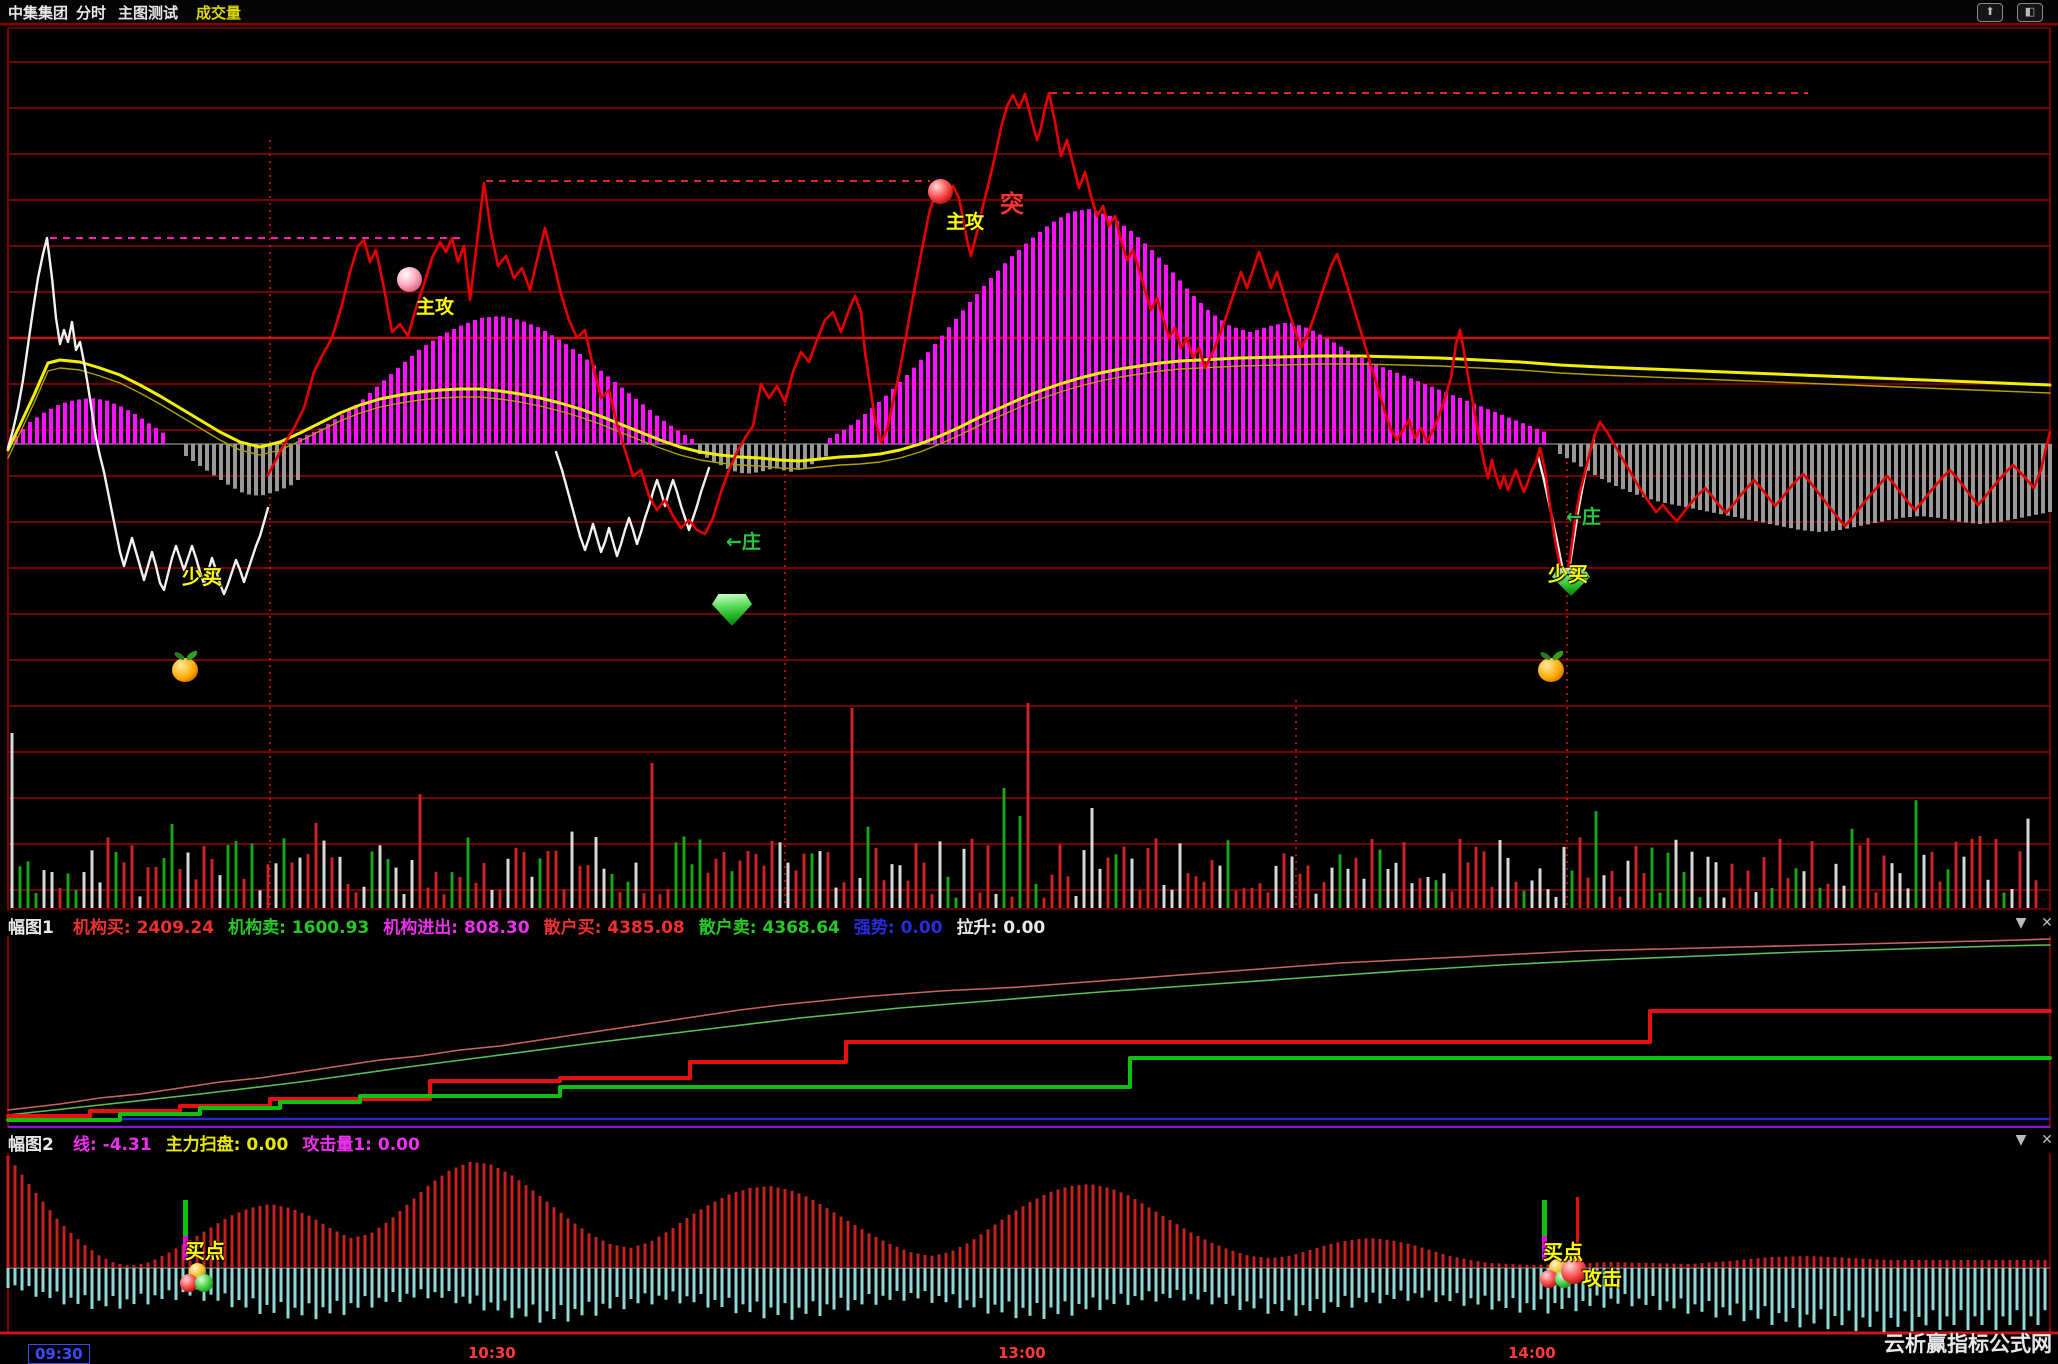  I want to click on restore-up-icon: ⬆, so click(1990, 12).